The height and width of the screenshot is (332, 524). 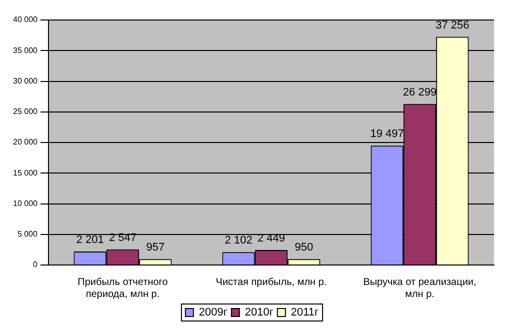 What do you see at coordinates (25, 142) in the screenshot?
I see `y-tick-label: 20 000` at bounding box center [25, 142].